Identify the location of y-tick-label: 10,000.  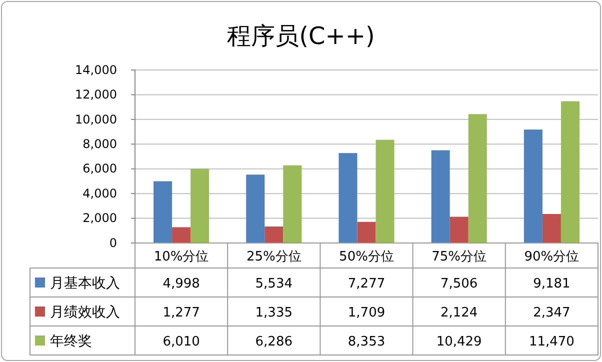
(96, 119).